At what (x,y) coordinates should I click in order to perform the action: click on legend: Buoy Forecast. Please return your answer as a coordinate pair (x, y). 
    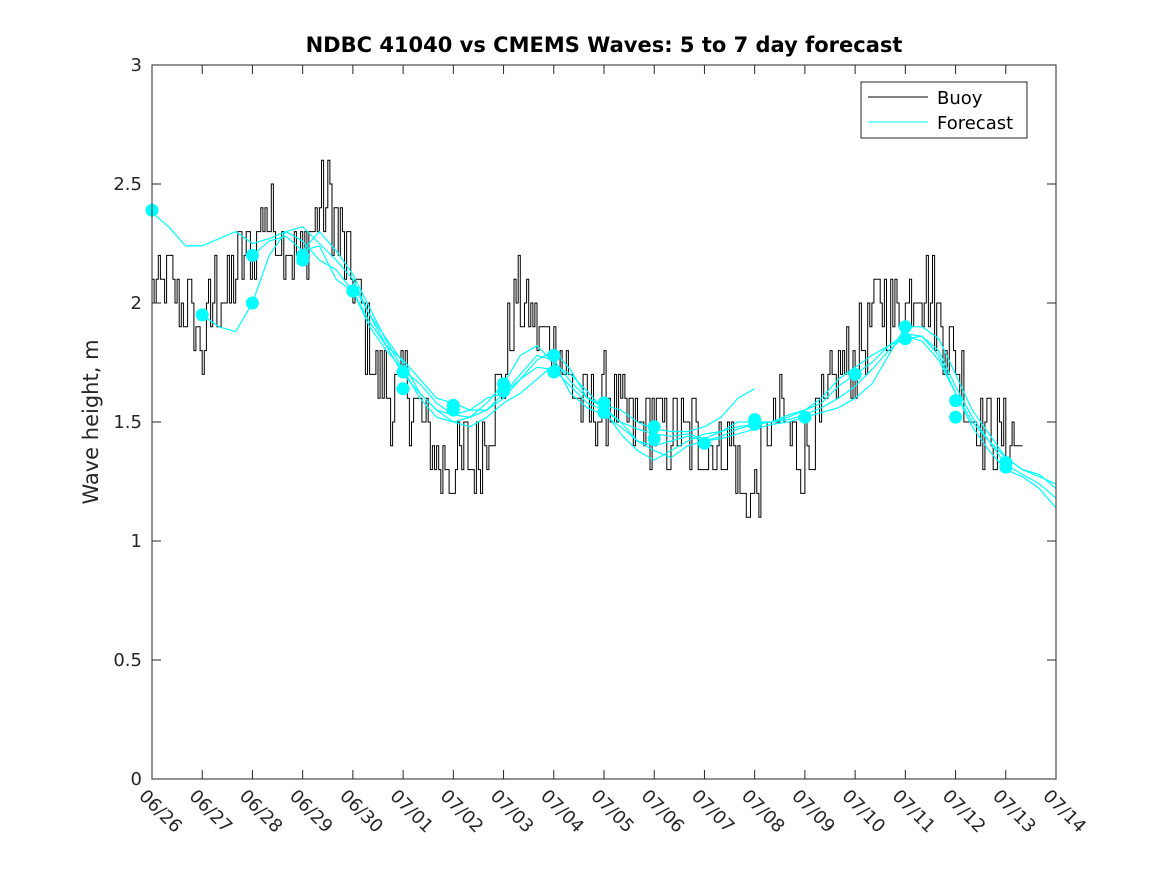
    Looking at the image, I should click on (944, 110).